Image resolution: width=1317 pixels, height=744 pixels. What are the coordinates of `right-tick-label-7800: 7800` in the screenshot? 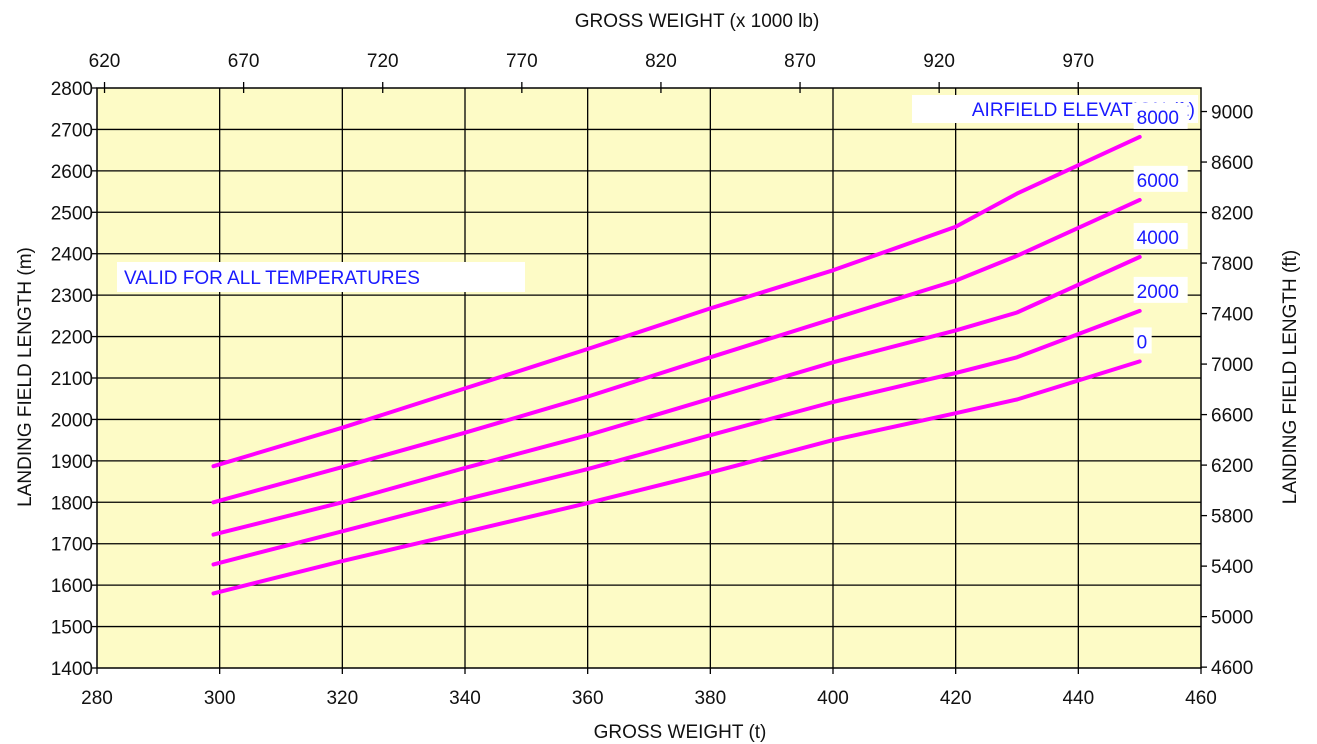 It's located at (1232, 264).